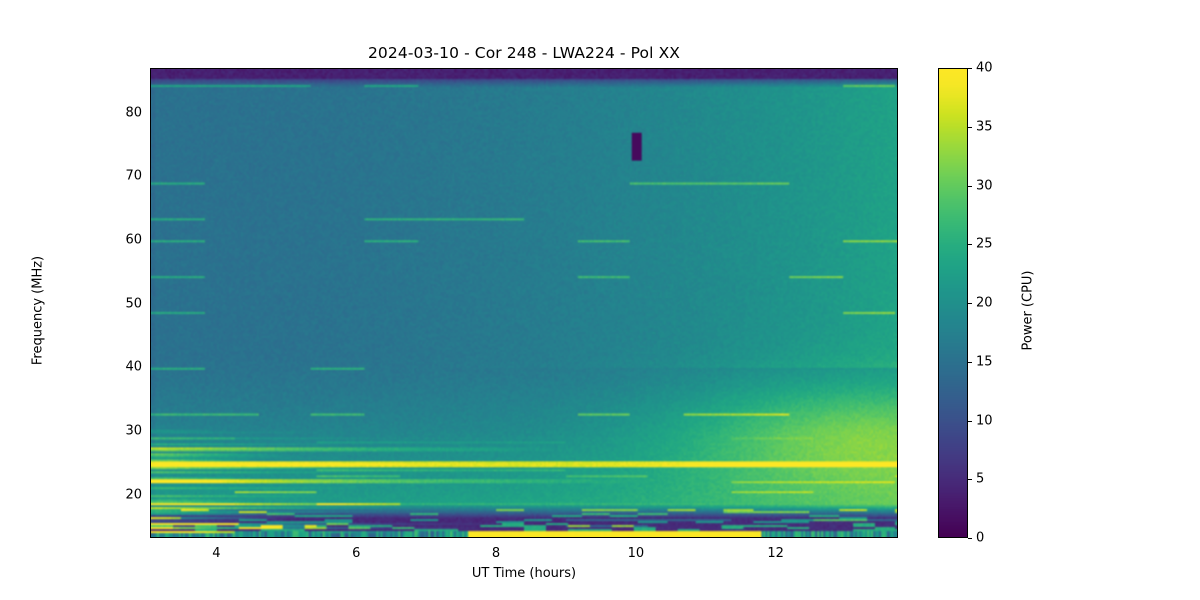 The height and width of the screenshot is (600, 1200). I want to click on colorbar-tick-label: 25, so click(984, 244).